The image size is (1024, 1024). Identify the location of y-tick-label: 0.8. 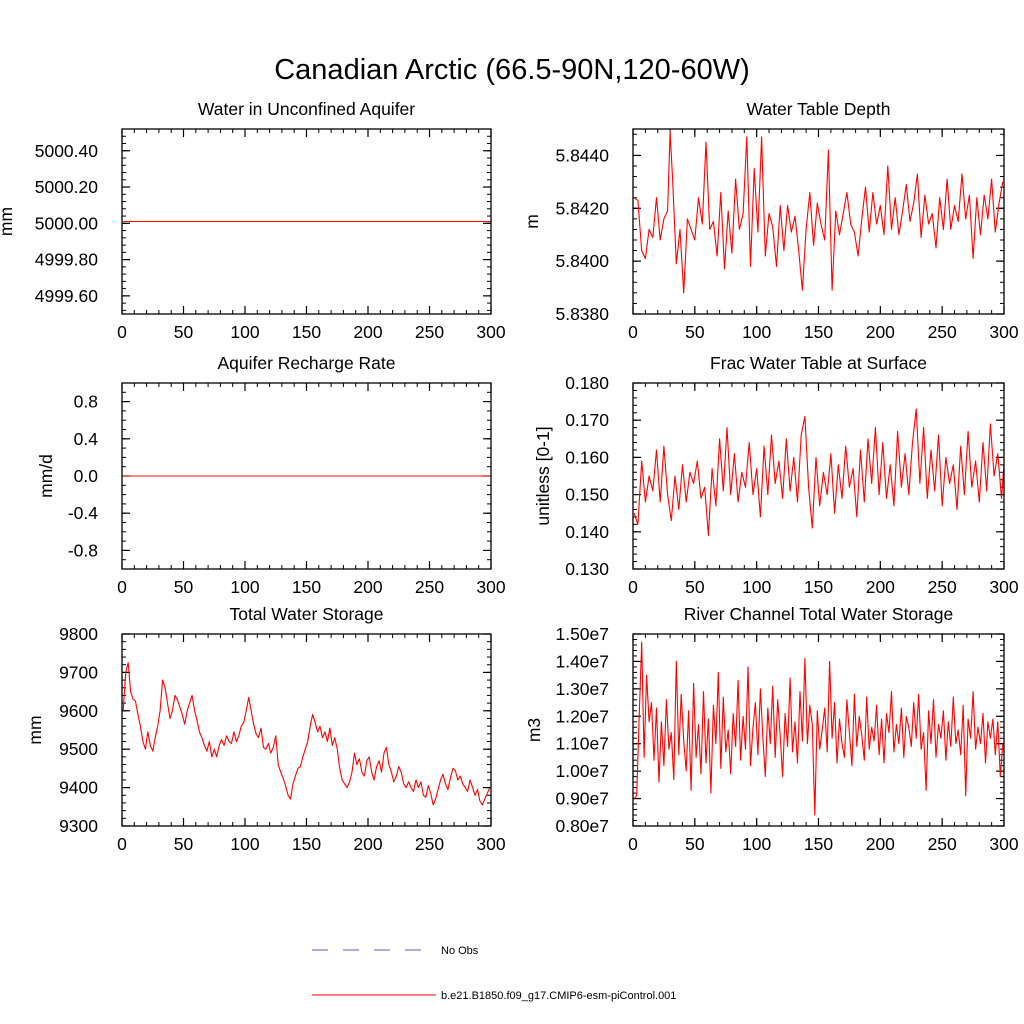
(86, 402).